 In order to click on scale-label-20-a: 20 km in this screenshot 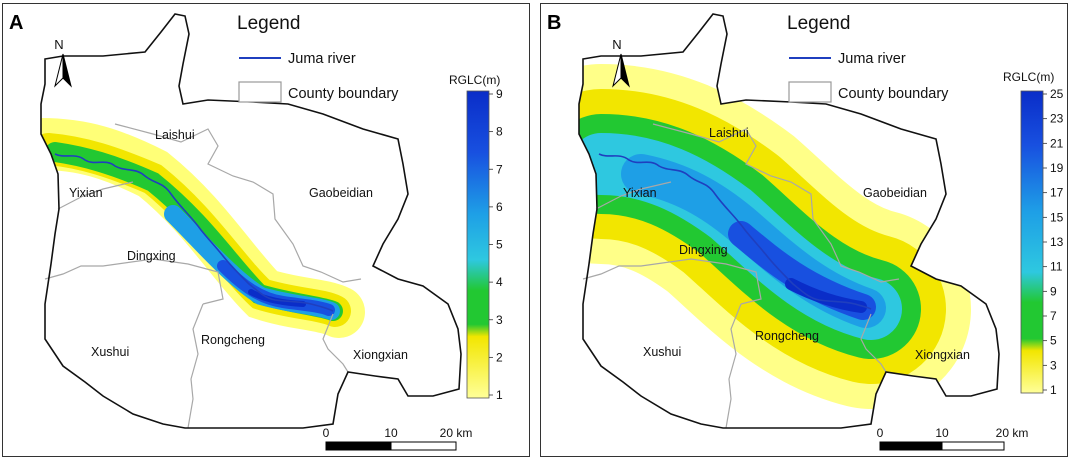, I will do `click(456, 433)`.